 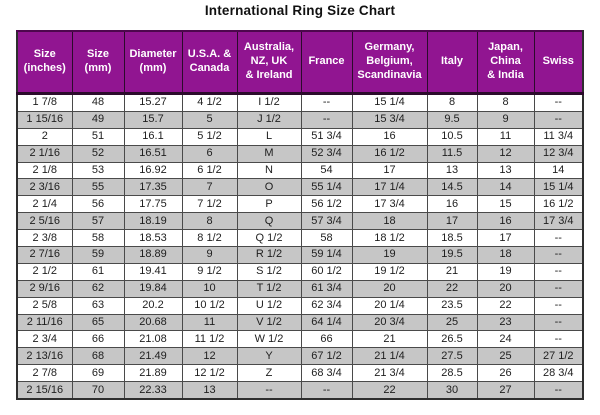 What do you see at coordinates (44, 271) in the screenshot?
I see `table-cell: 2 1/2` at bounding box center [44, 271].